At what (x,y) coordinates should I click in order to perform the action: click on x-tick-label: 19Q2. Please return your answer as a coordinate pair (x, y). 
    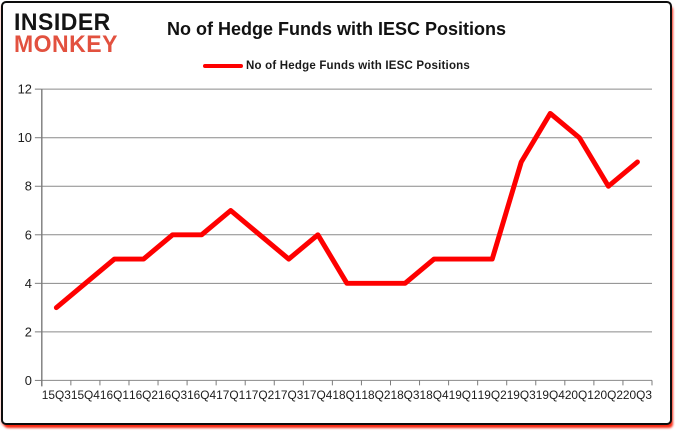
    Looking at the image, I should click on (492, 395).